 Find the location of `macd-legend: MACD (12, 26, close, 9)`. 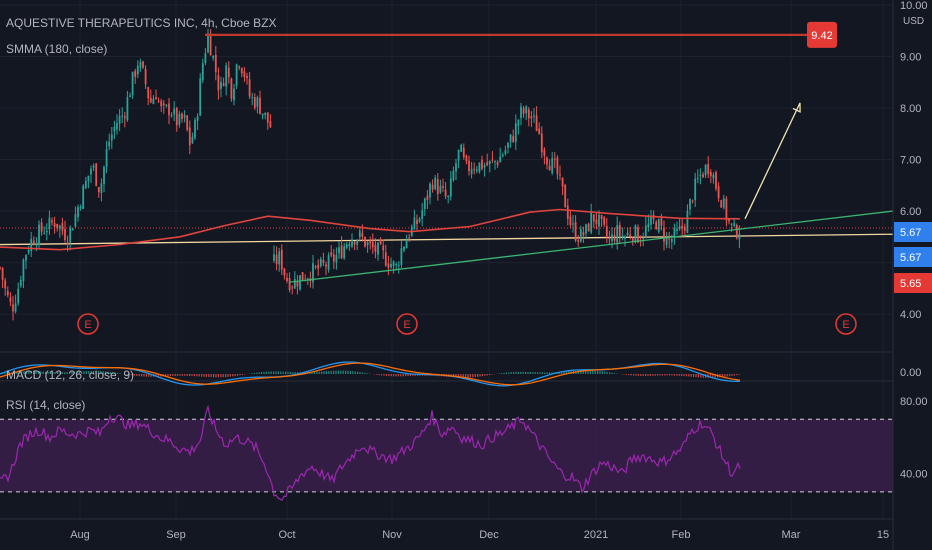

macd-legend: MACD (12, 26, close, 9) is located at coordinates (70, 375).